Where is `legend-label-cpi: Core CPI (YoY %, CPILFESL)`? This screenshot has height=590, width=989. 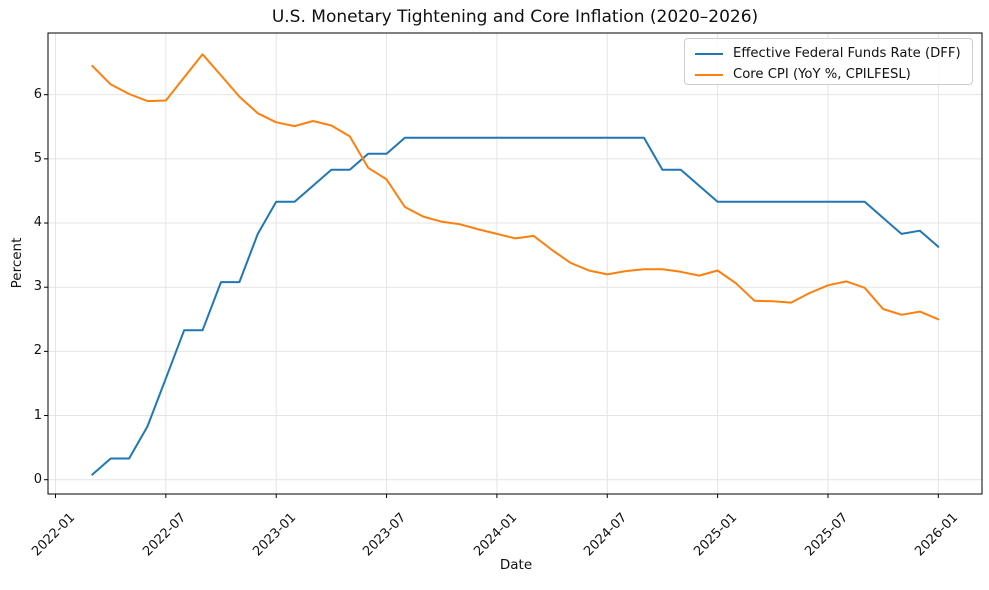
legend-label-cpi: Core CPI (YoY %, CPILFESL) is located at coordinates (822, 74).